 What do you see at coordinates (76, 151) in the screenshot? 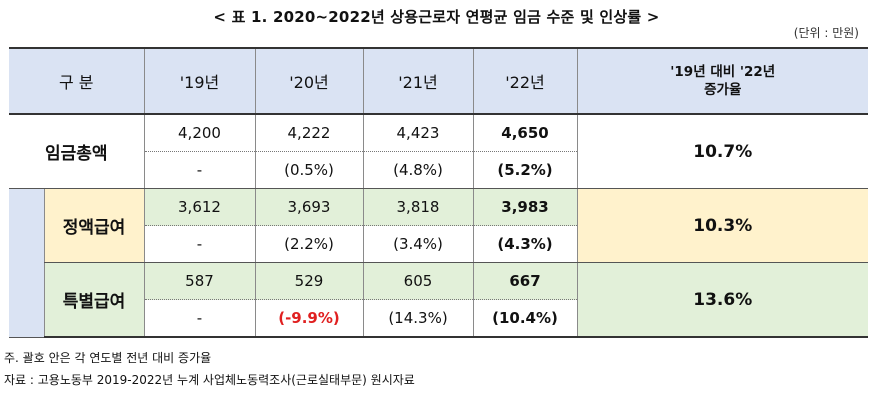
I see `row-label-total: 임금총액` at bounding box center [76, 151].